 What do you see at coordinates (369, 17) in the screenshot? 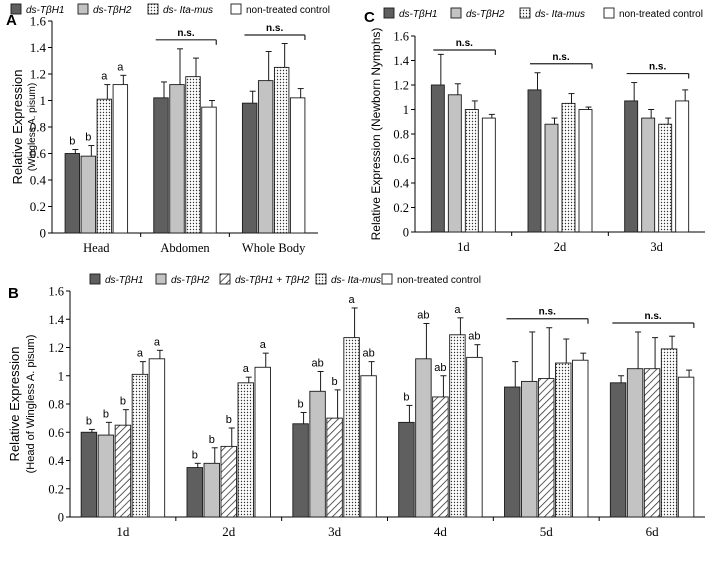
I see `panel-label-c: C` at bounding box center [369, 17].